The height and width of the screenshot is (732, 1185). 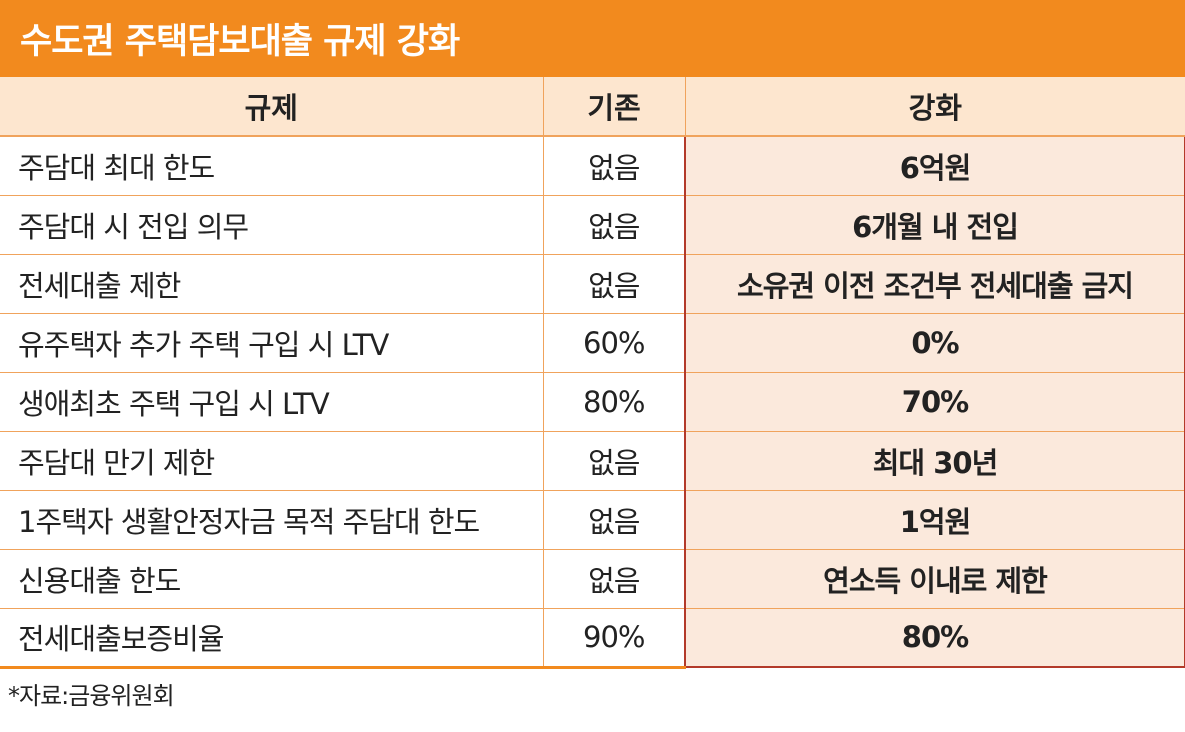 I want to click on rule-cell: 생애최초 주택 구입 시 LTV, so click(x=272, y=402).